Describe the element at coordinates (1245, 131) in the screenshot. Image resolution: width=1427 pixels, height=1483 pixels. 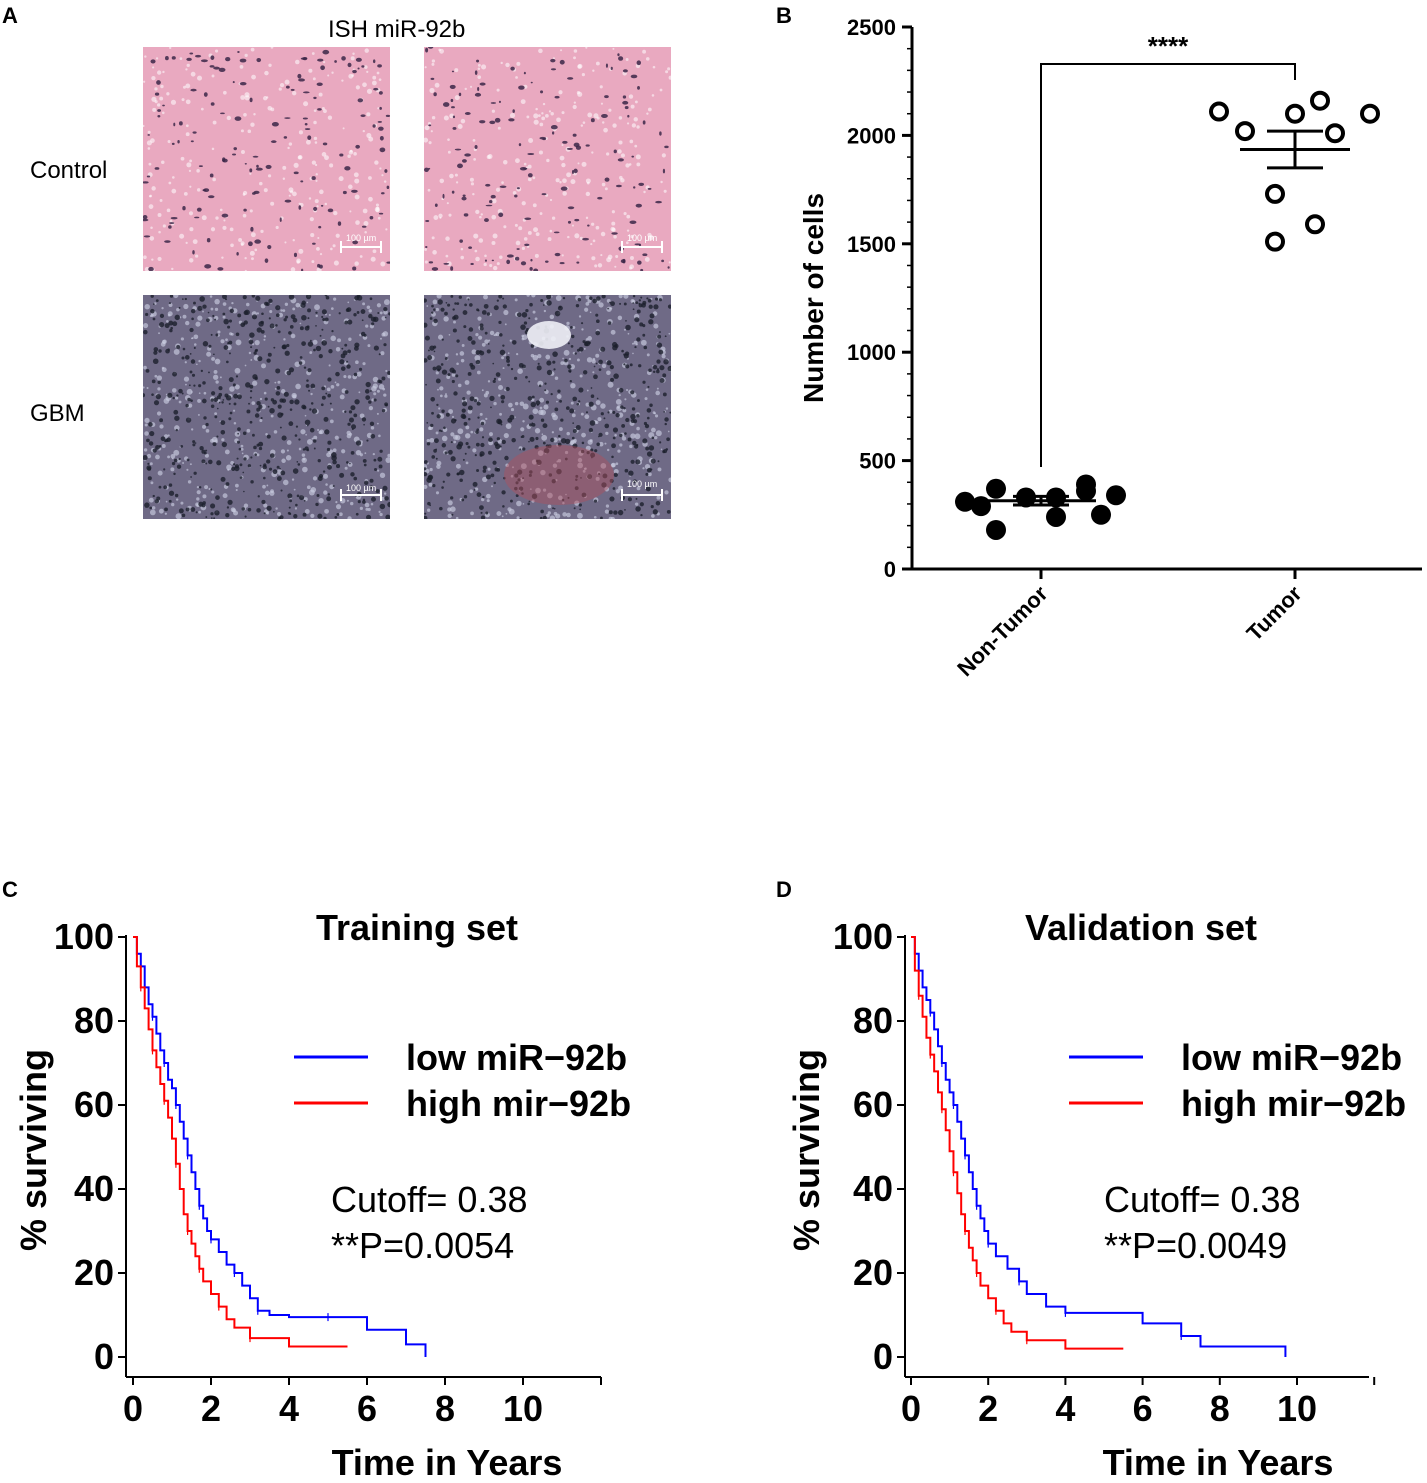
I see `data-point-tumor` at that location.